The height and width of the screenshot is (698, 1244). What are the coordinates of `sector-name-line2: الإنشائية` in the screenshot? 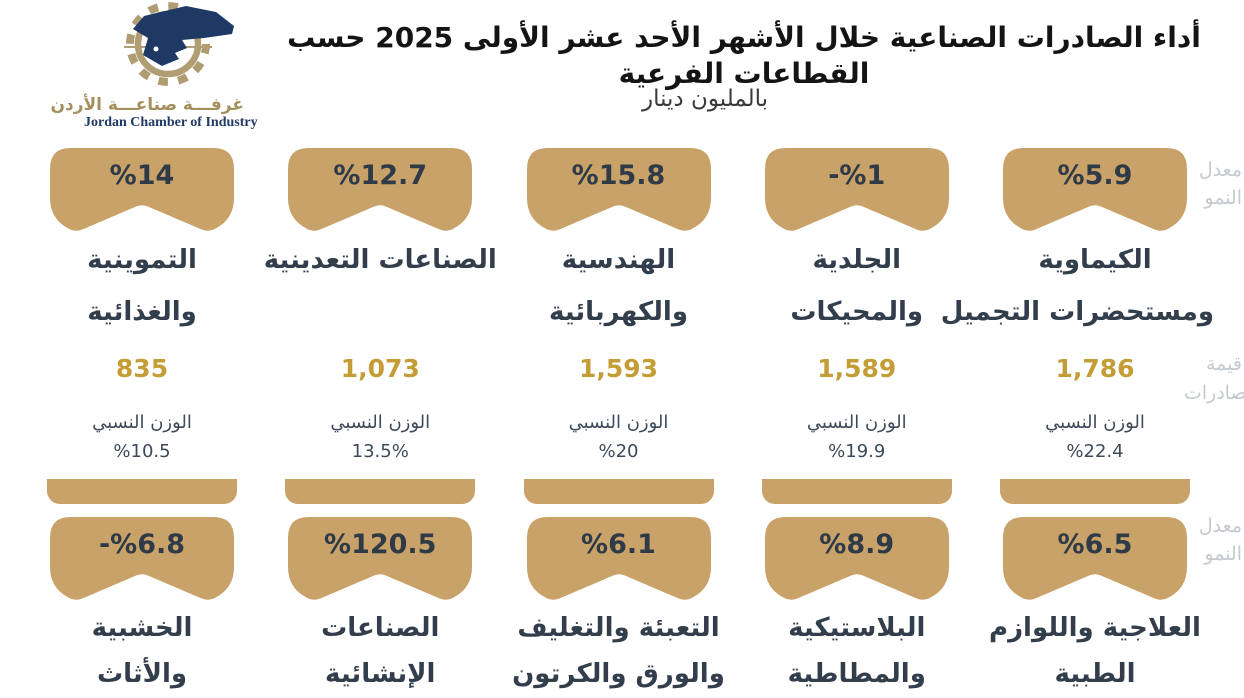 It's located at (380, 674).